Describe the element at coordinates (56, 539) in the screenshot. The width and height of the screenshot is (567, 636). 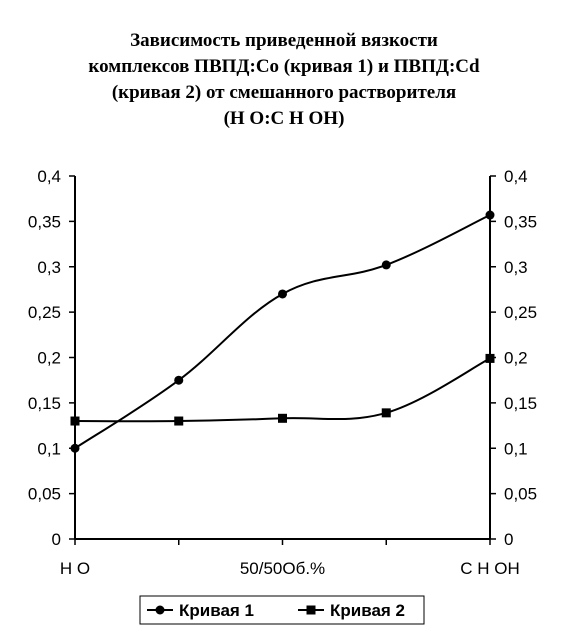
I see `y-tick-label-left: 0` at that location.